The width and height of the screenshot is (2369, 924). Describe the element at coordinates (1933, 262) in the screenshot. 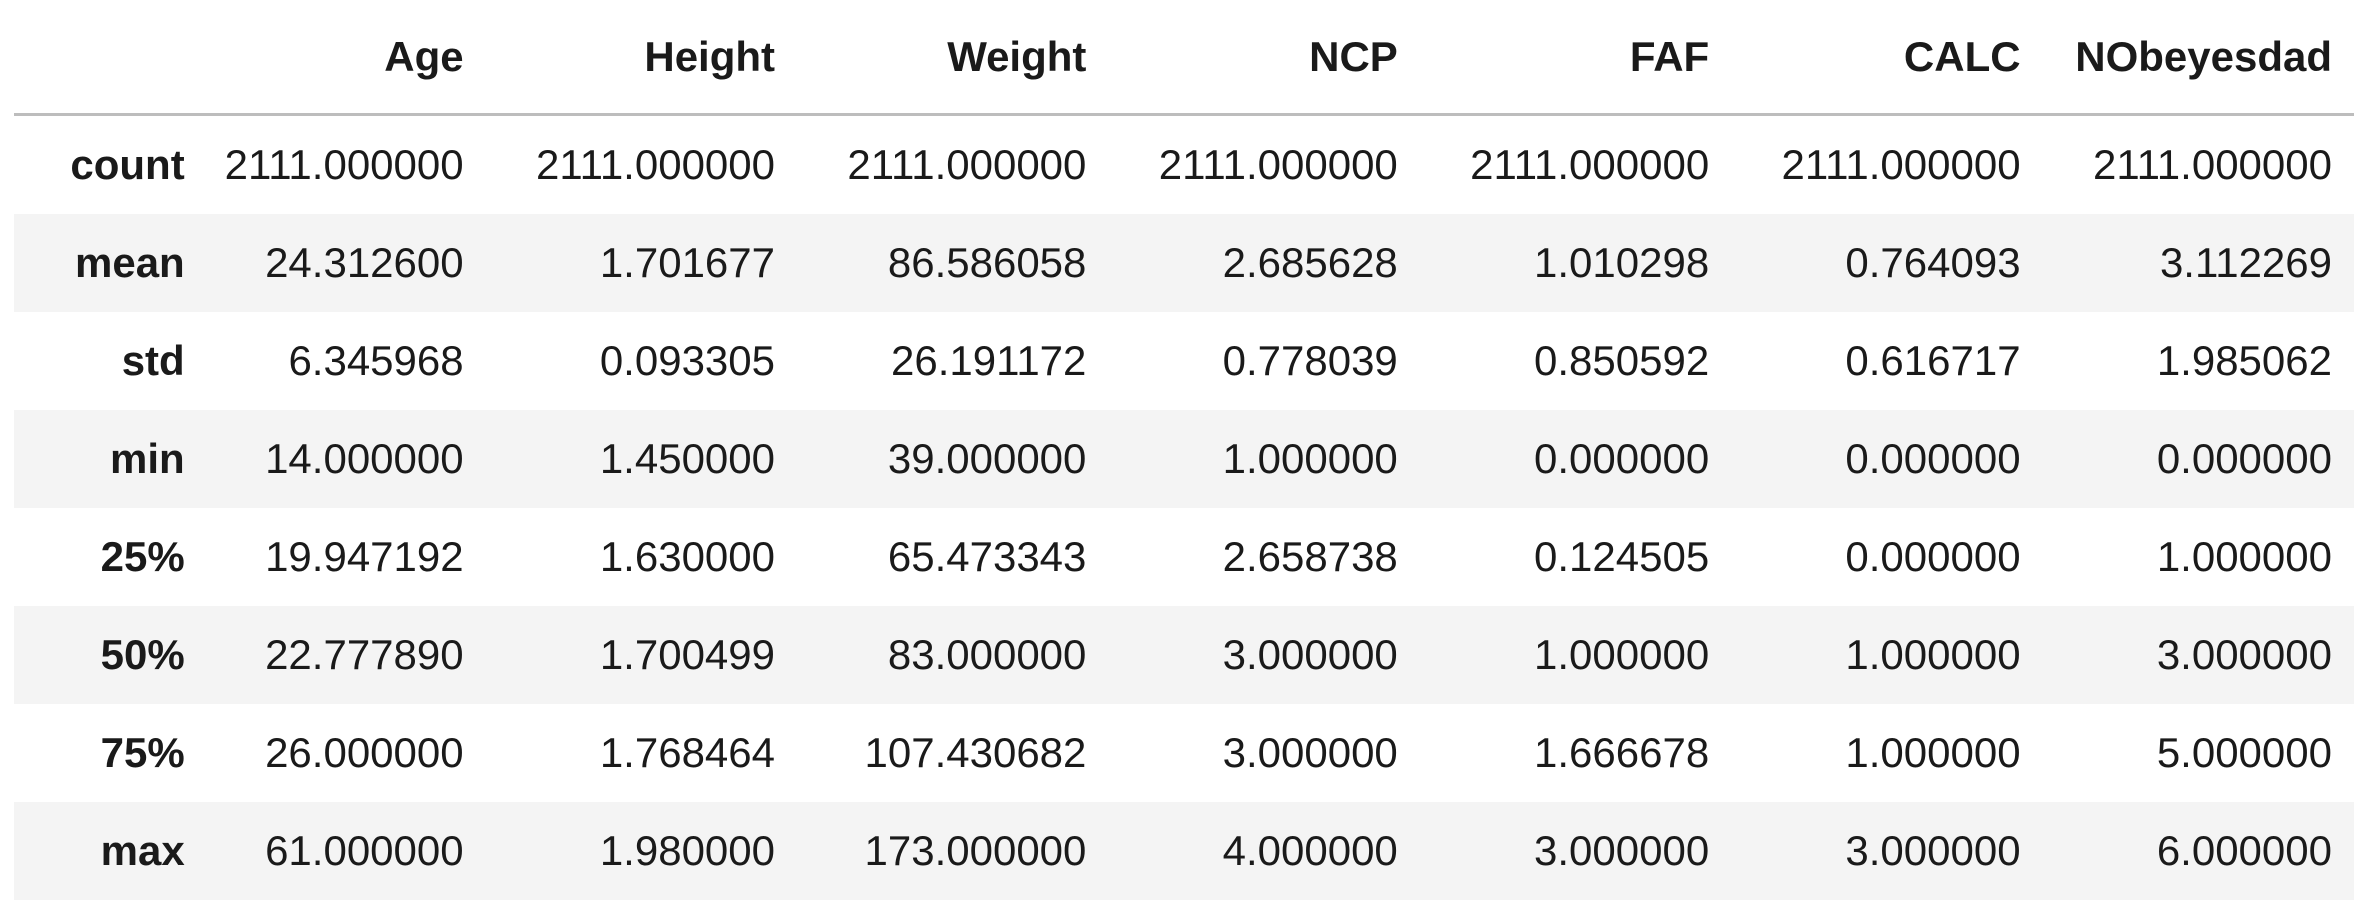

I see `table-cell: 0.764093` at that location.